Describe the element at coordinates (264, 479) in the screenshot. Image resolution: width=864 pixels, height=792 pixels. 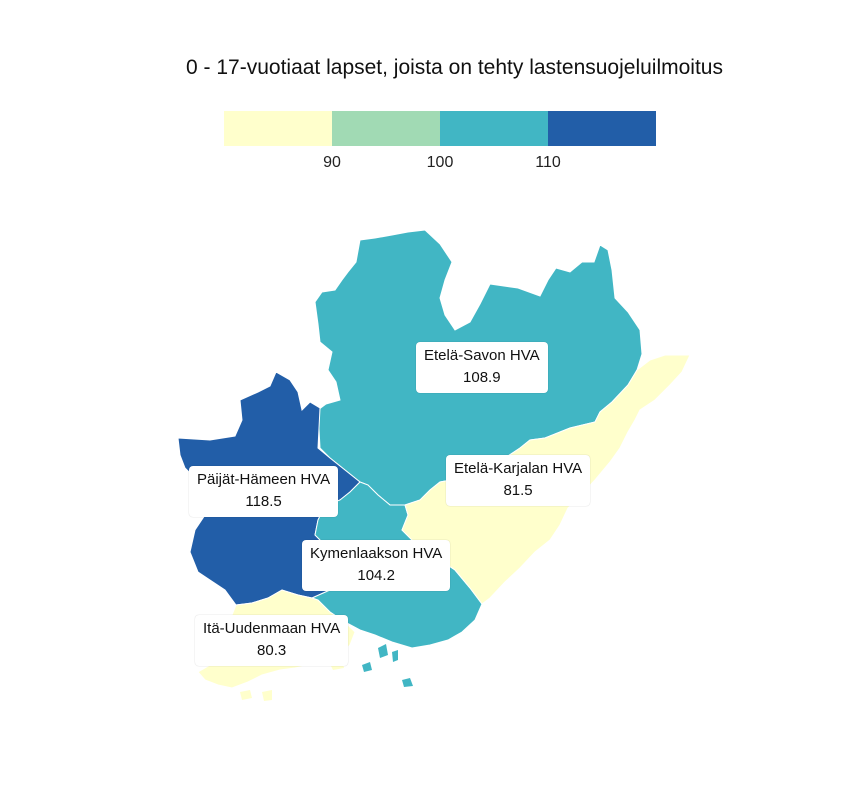
I see `region-name: Päijät-Hämeen HVA` at that location.